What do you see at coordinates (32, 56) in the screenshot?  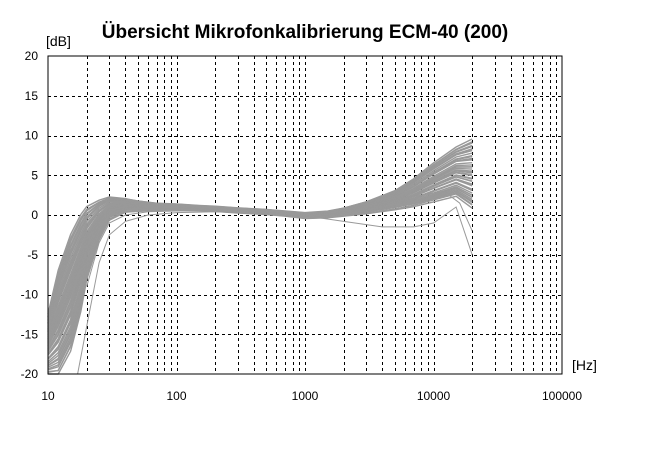 I see `y-tick-label: 20` at bounding box center [32, 56].